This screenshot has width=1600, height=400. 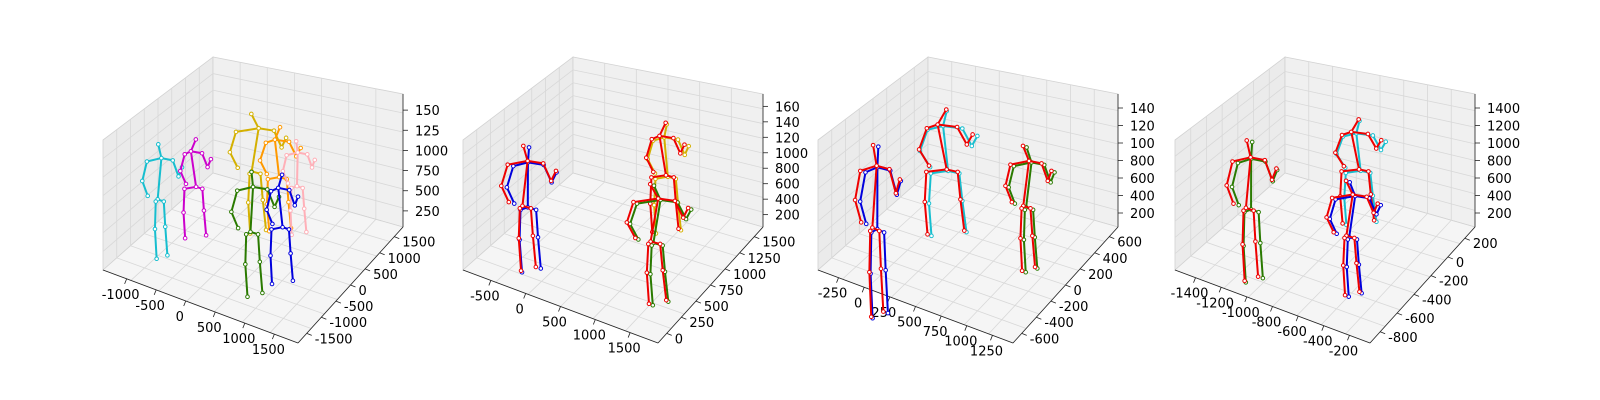 I want to click on z-tick-label: 140, so click(x=1142, y=109).